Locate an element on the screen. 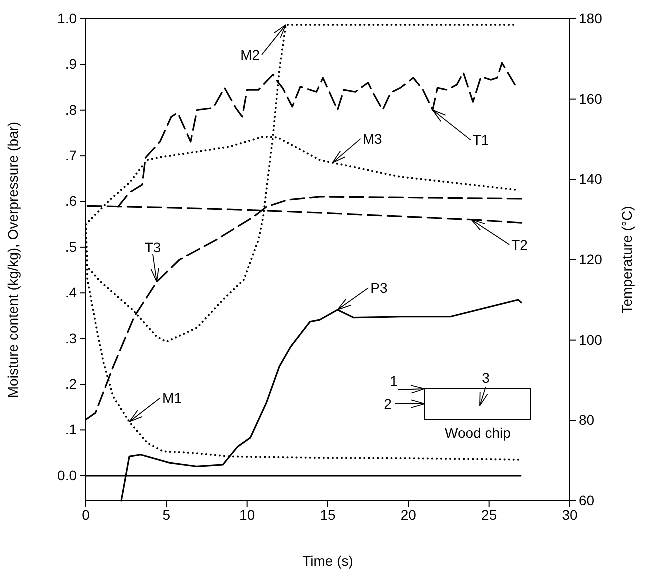  x-tick-label: 0 is located at coordinates (86, 514).